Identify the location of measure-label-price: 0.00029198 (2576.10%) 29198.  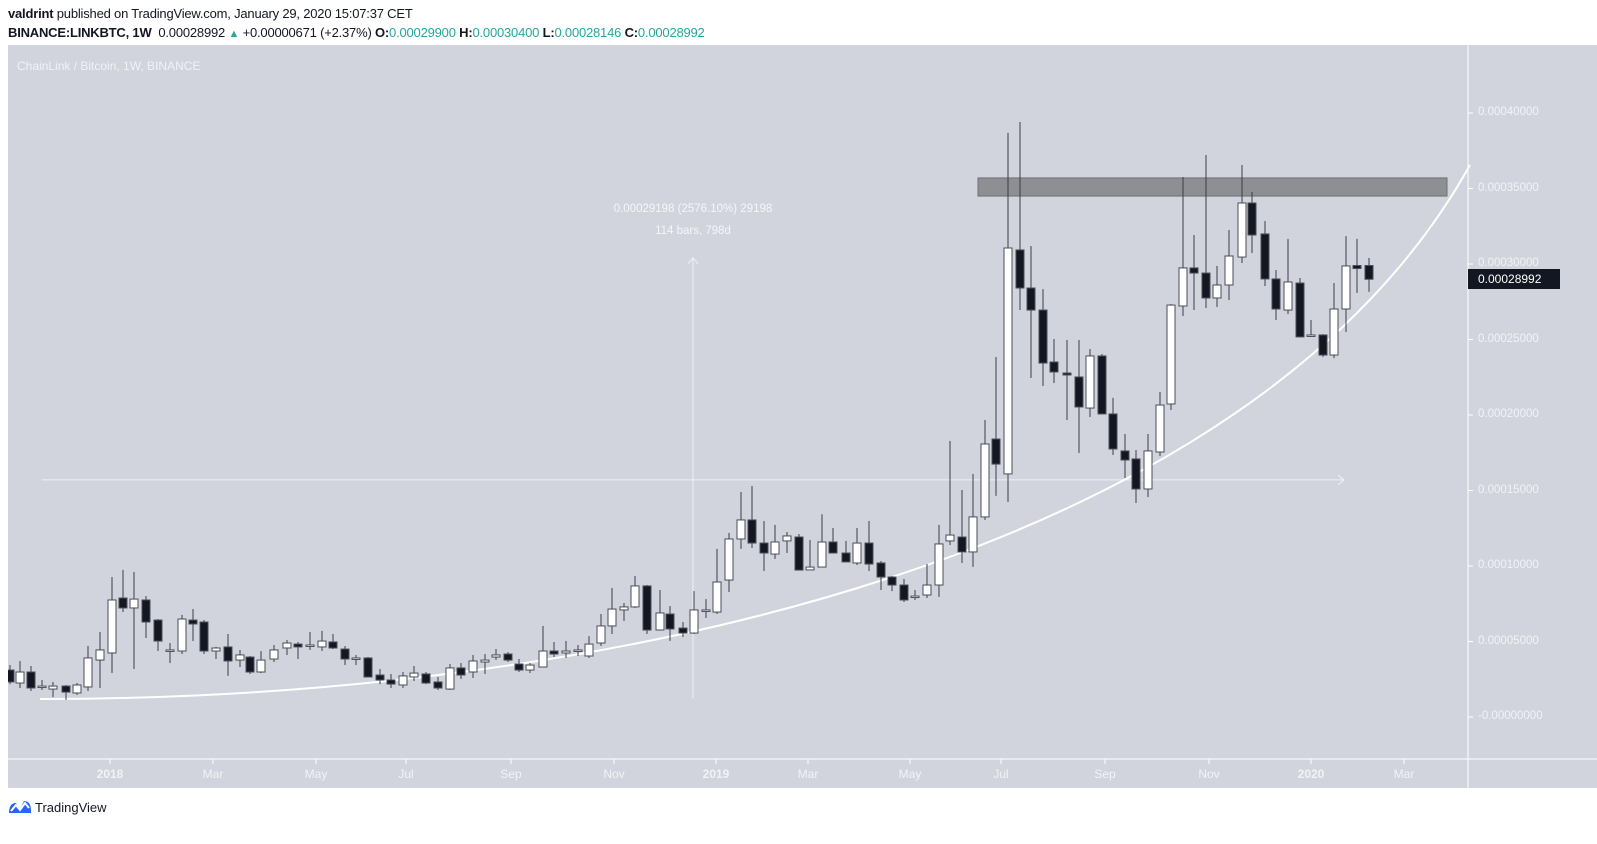
(693, 209).